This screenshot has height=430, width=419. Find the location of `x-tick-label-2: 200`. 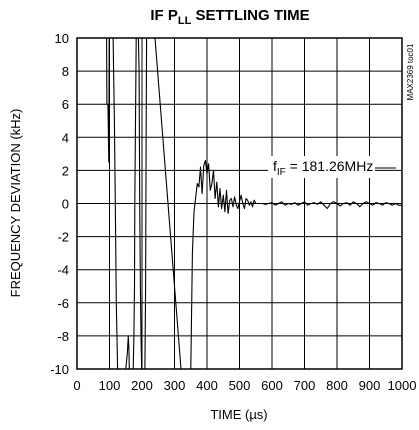

x-tick-label-2: 200 is located at coordinates (142, 385).